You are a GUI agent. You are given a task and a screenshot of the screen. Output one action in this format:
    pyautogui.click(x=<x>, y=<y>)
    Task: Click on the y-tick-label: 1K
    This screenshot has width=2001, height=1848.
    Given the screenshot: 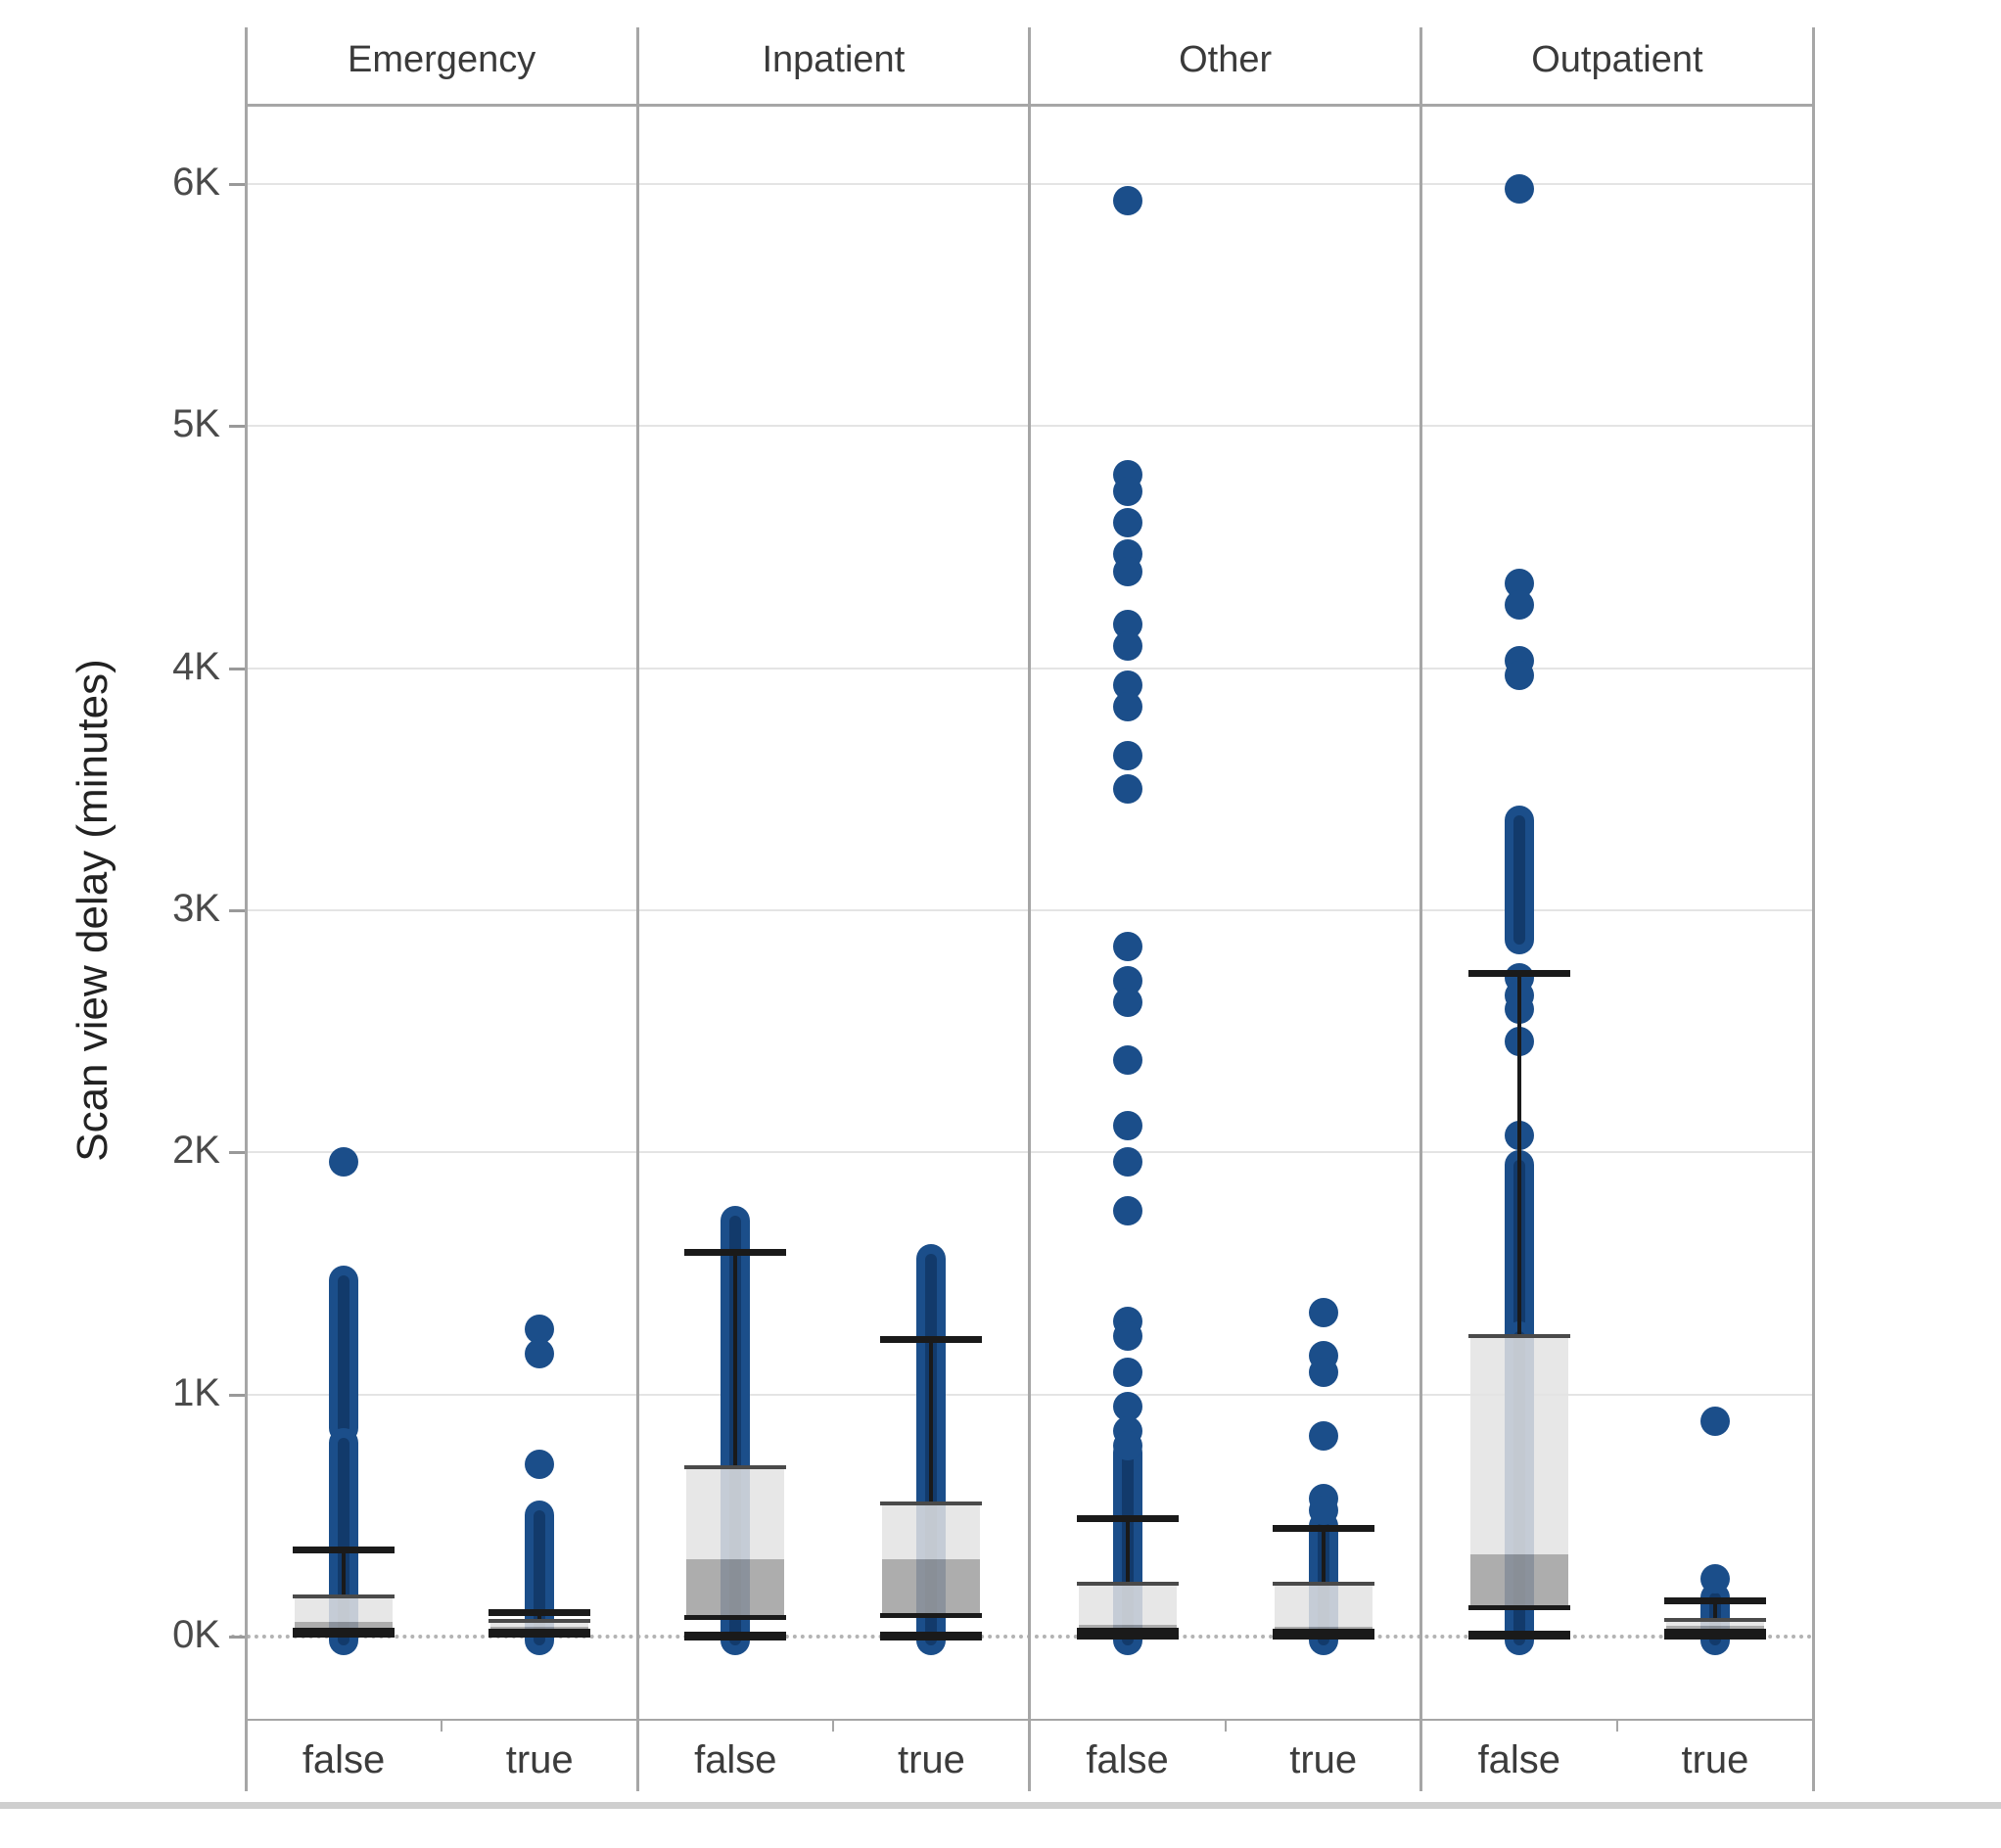 What is the action you would take?
    pyautogui.click(x=196, y=1392)
    